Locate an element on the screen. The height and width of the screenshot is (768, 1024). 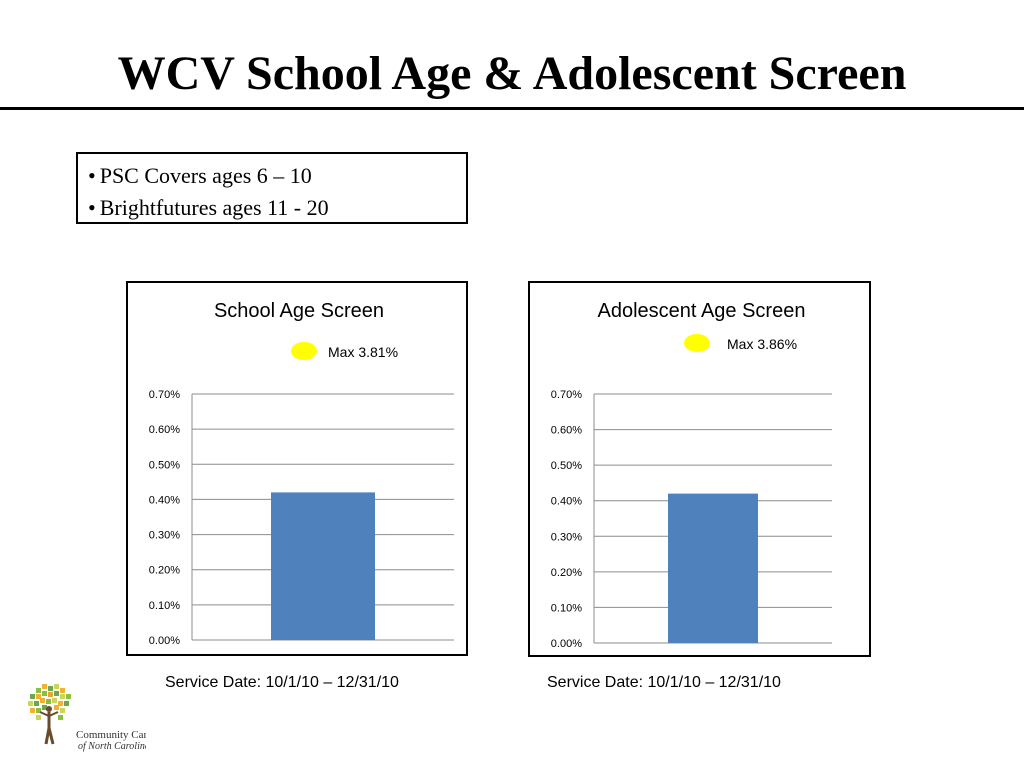
logo-text-line2: of North Carolina is located at coordinates (112, 746).